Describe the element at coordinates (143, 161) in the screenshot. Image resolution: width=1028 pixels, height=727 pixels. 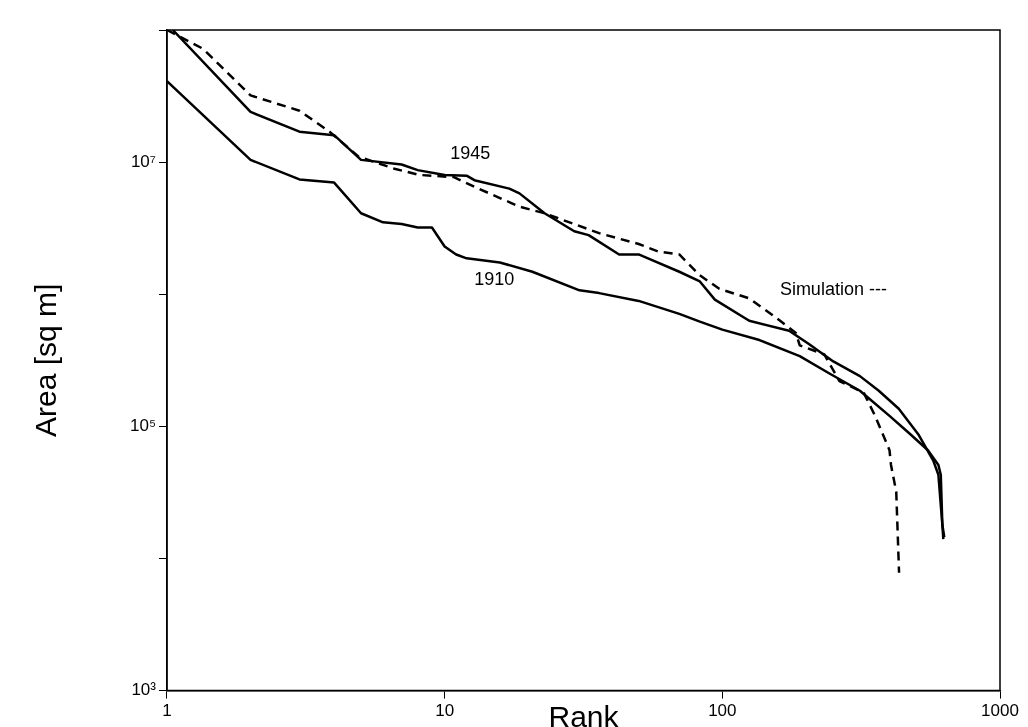
I see `y-tick-label: 10⁷` at that location.